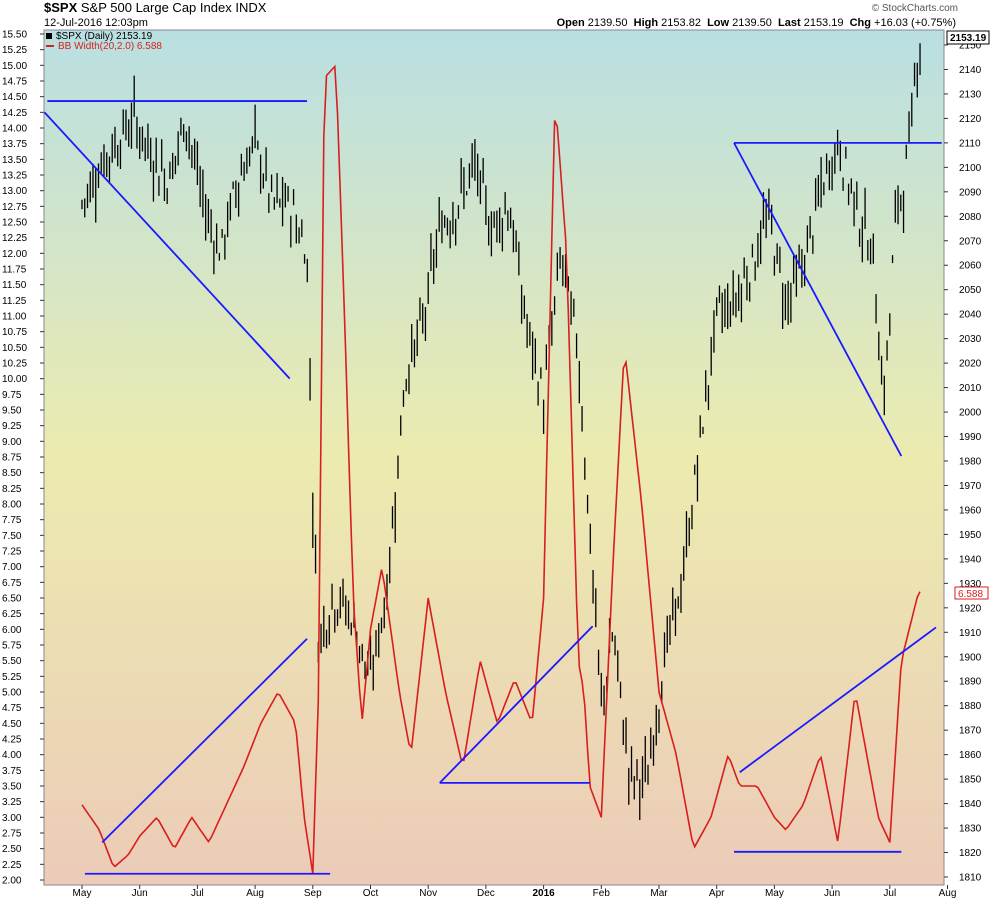 The image size is (1000, 900). What do you see at coordinates (12, 708) in the screenshot?
I see `left-tick-label: 4.75` at bounding box center [12, 708].